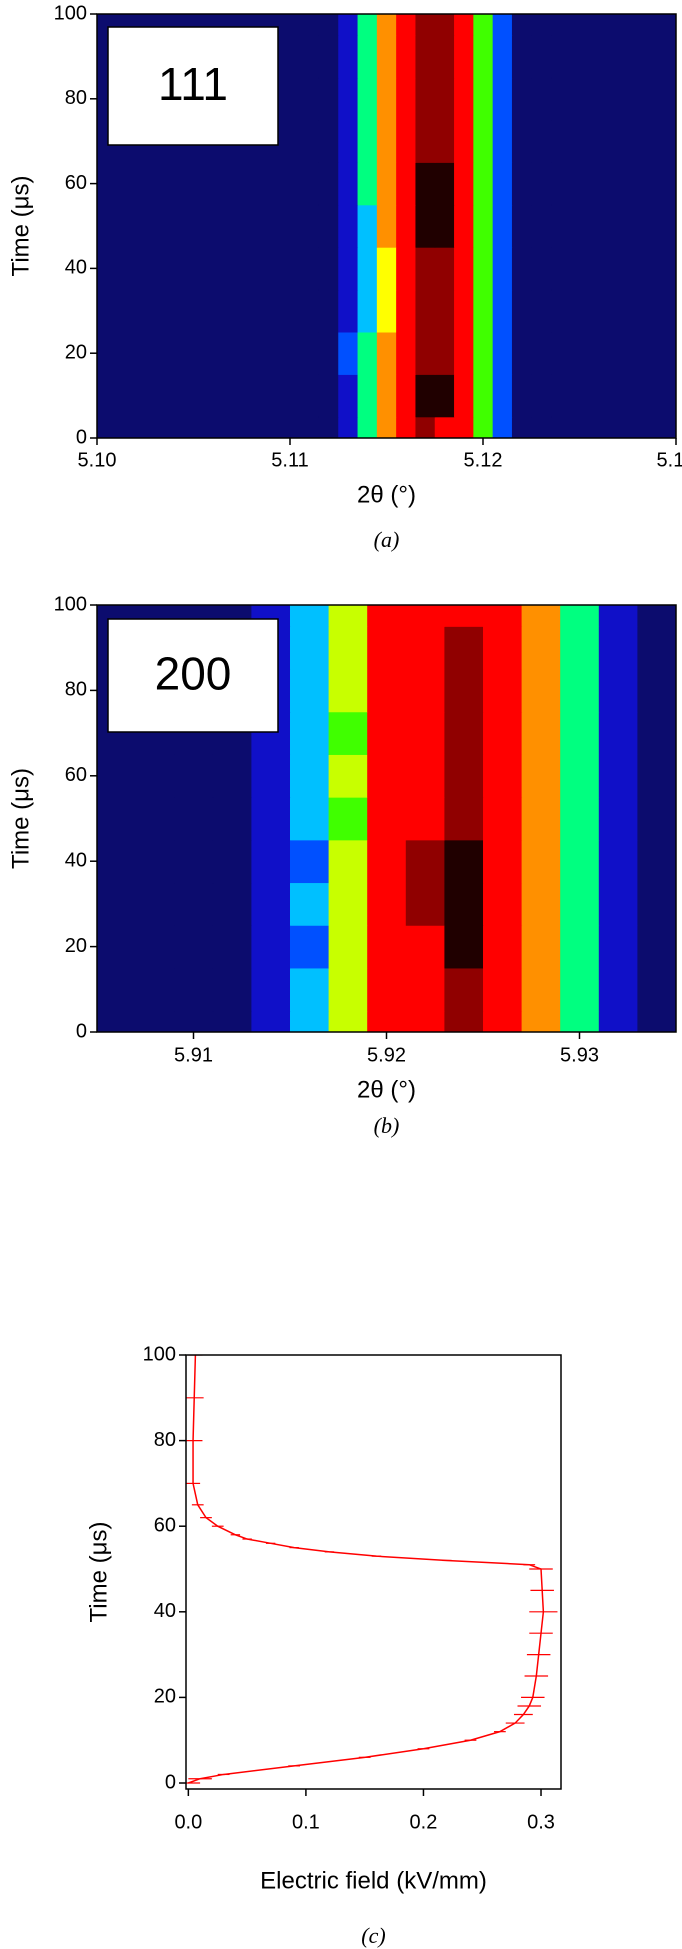 This screenshot has width=682, height=1949. I want to click on y-tick-label: 40, so click(76, 860).